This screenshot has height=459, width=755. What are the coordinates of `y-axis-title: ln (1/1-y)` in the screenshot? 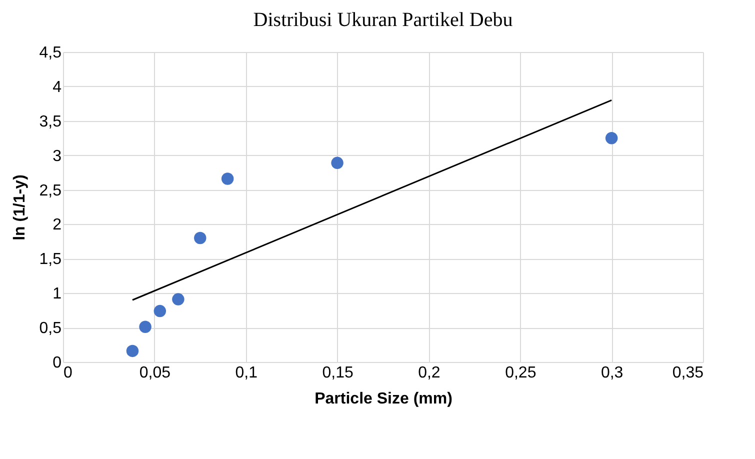 It's located at (19, 207).